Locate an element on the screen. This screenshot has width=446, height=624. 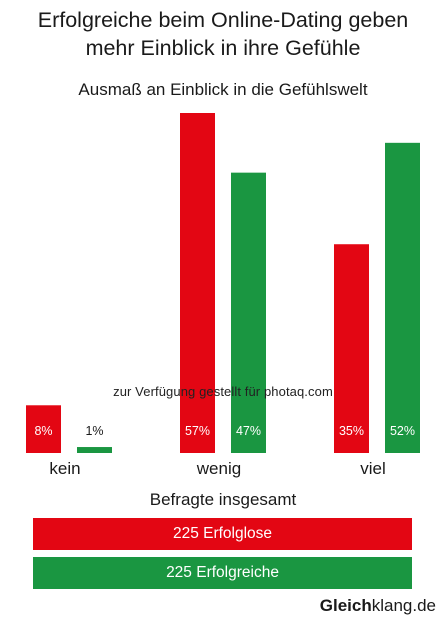
bar-kein-erfolglose is located at coordinates (43, 429).